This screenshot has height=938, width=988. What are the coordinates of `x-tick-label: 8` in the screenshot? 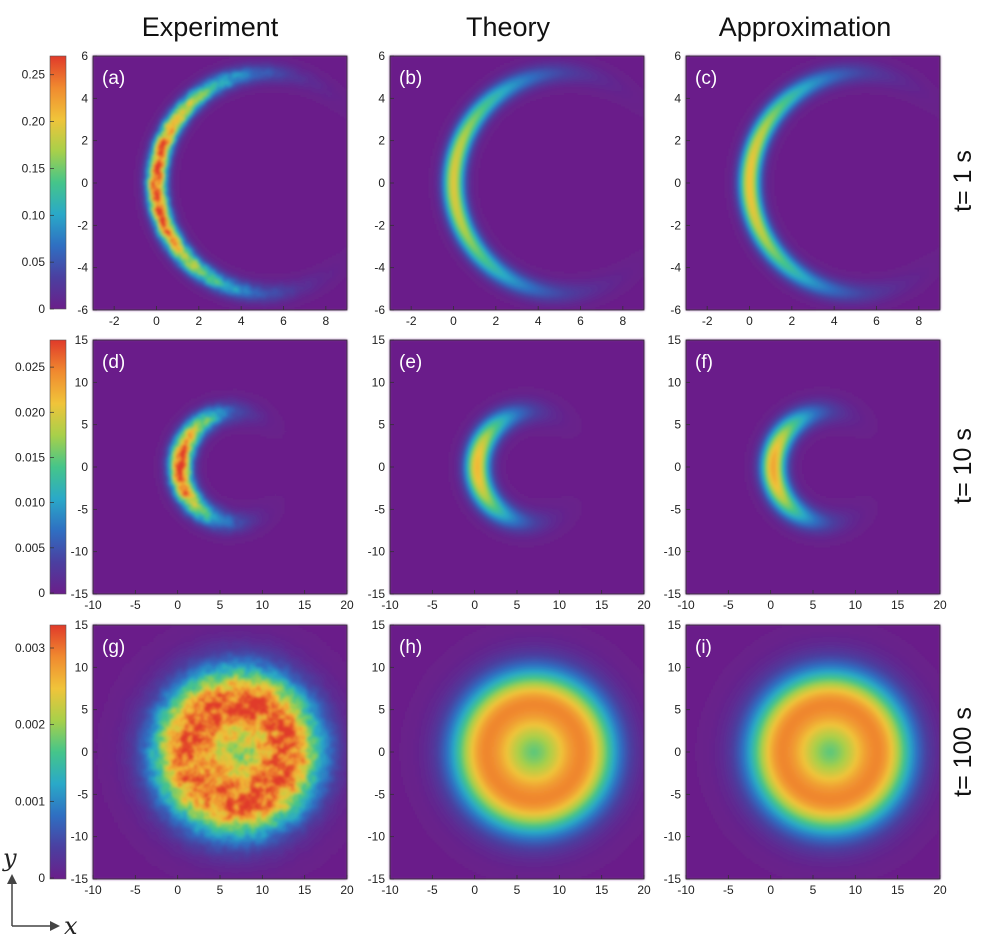 It's located at (622, 321).